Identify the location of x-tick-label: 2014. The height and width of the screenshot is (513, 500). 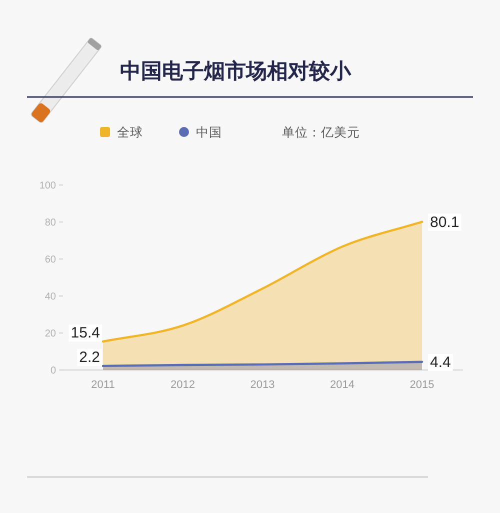
(342, 385).